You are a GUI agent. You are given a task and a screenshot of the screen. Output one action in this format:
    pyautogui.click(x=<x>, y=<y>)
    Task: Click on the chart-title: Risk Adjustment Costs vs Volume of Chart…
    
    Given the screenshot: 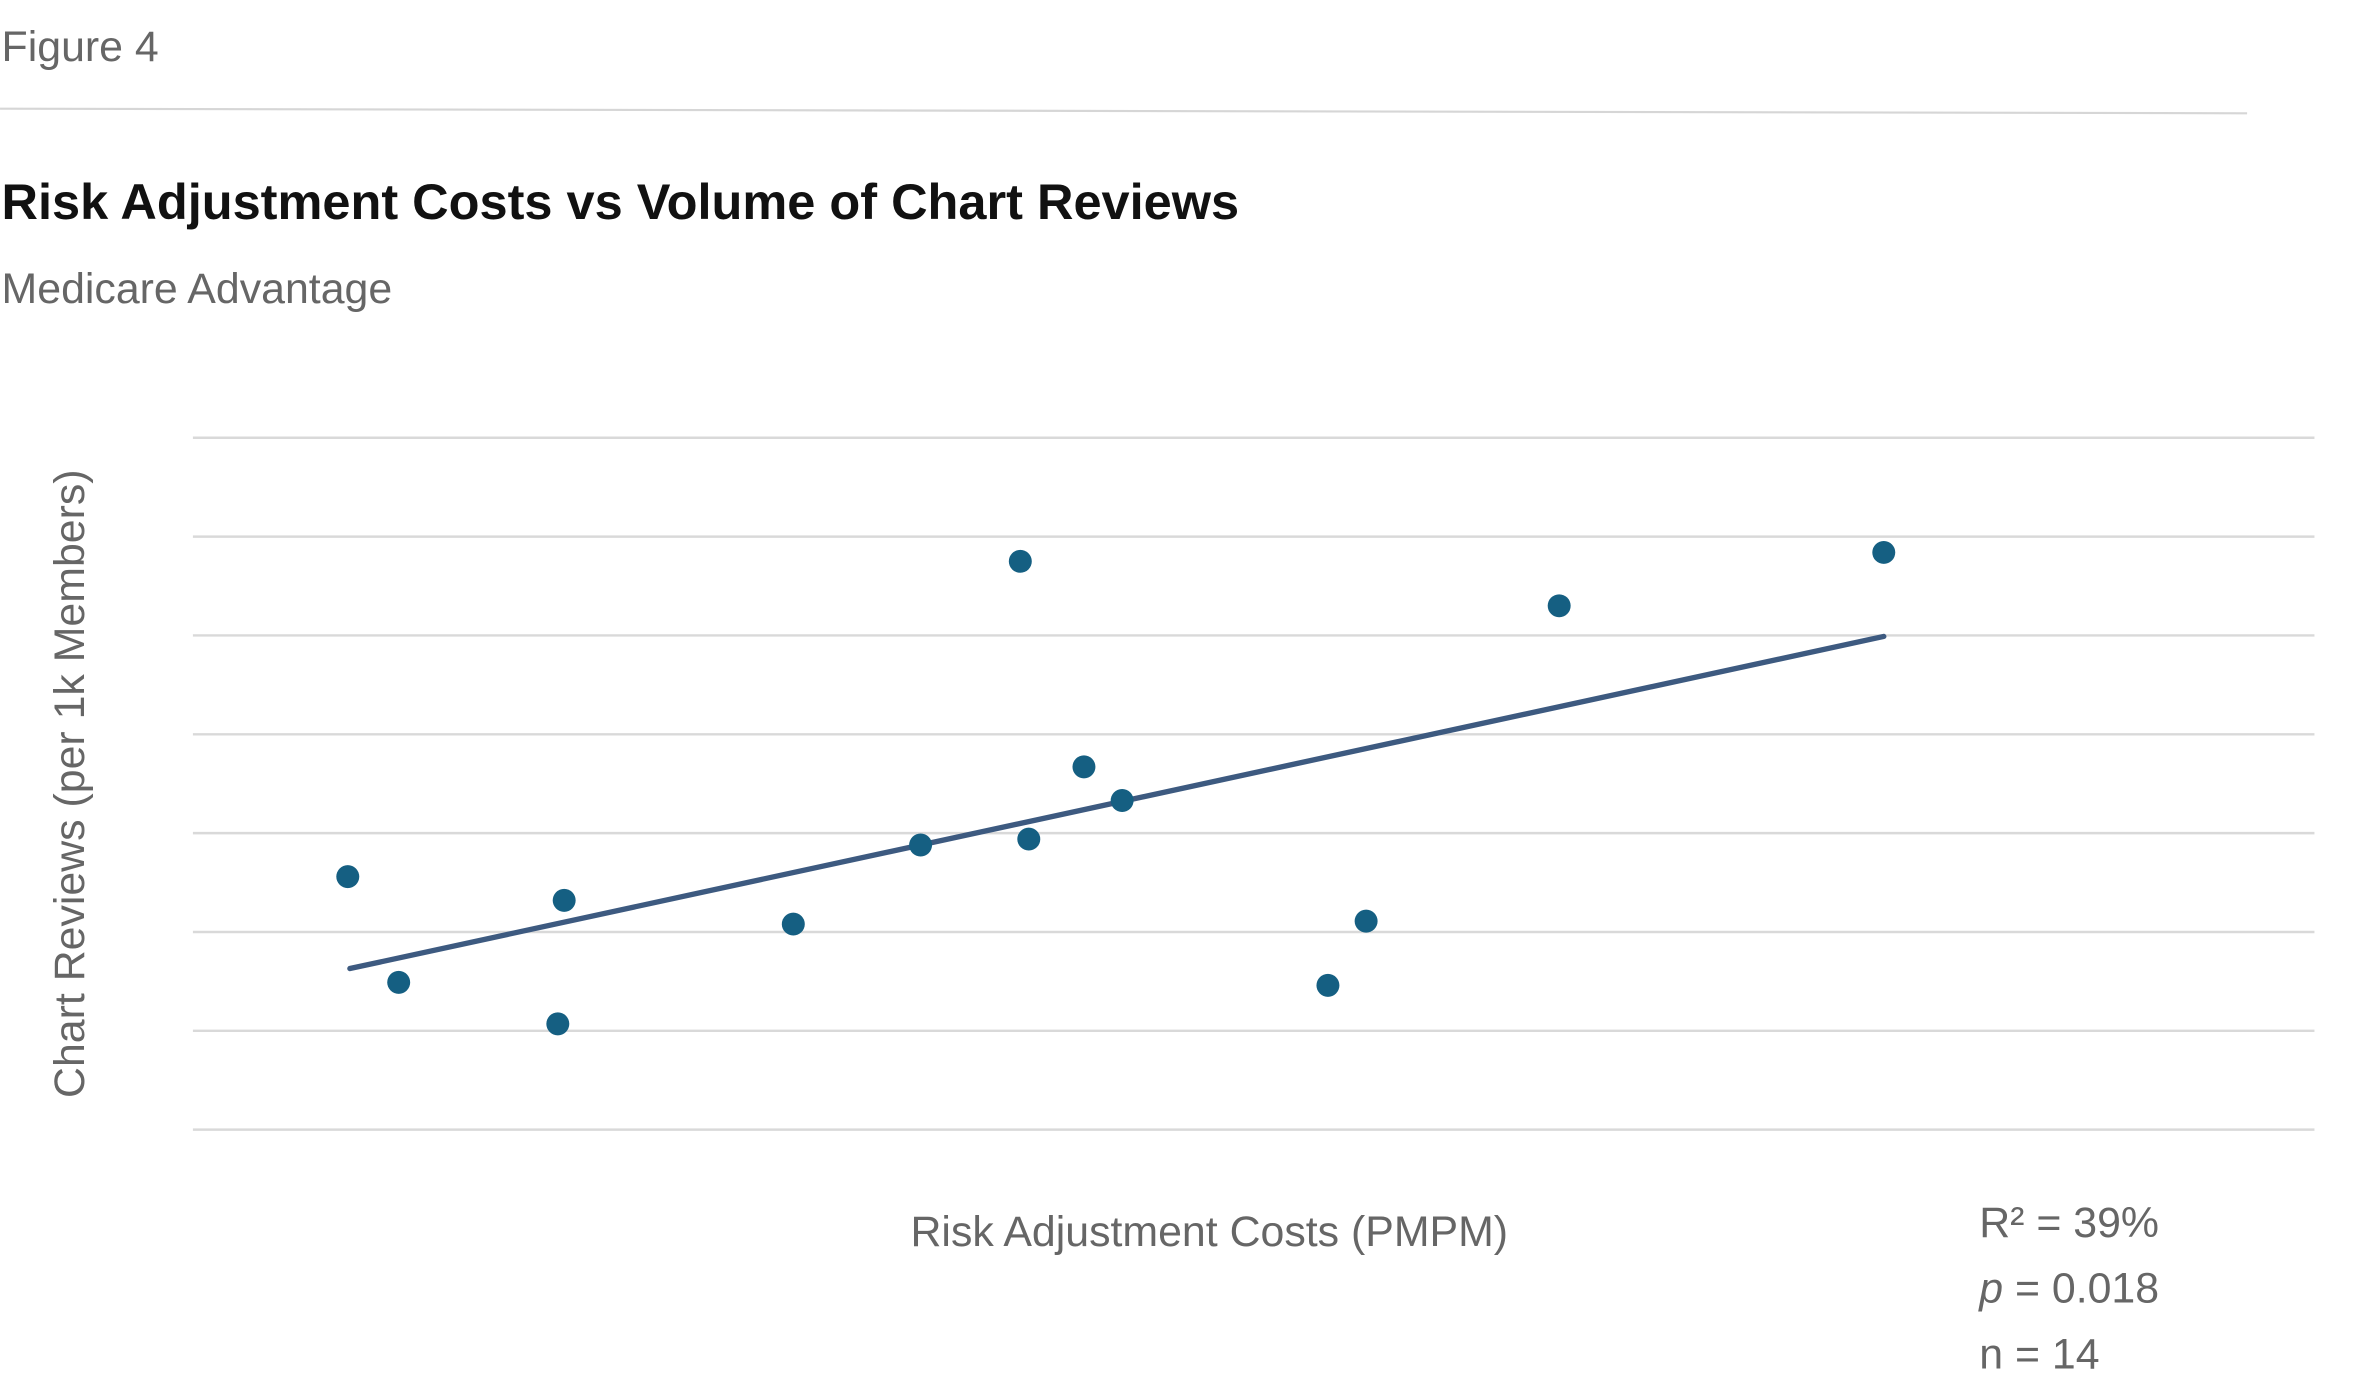 What is the action you would take?
    pyautogui.click(x=621, y=201)
    